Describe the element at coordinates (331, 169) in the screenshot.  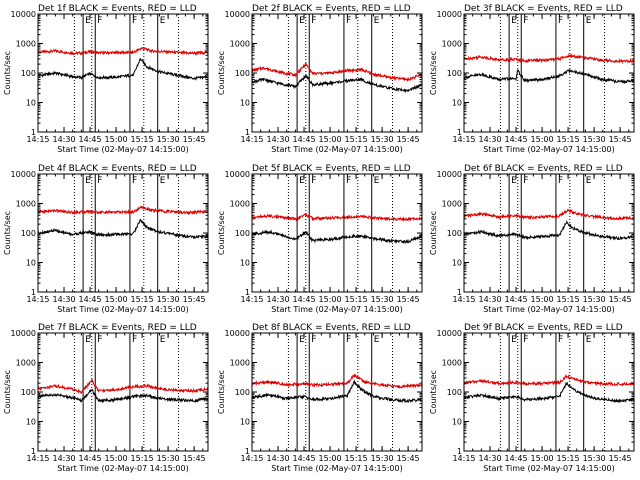
I see `panel-title: Det 5f BLACK = Events, RED = LLD` at that location.